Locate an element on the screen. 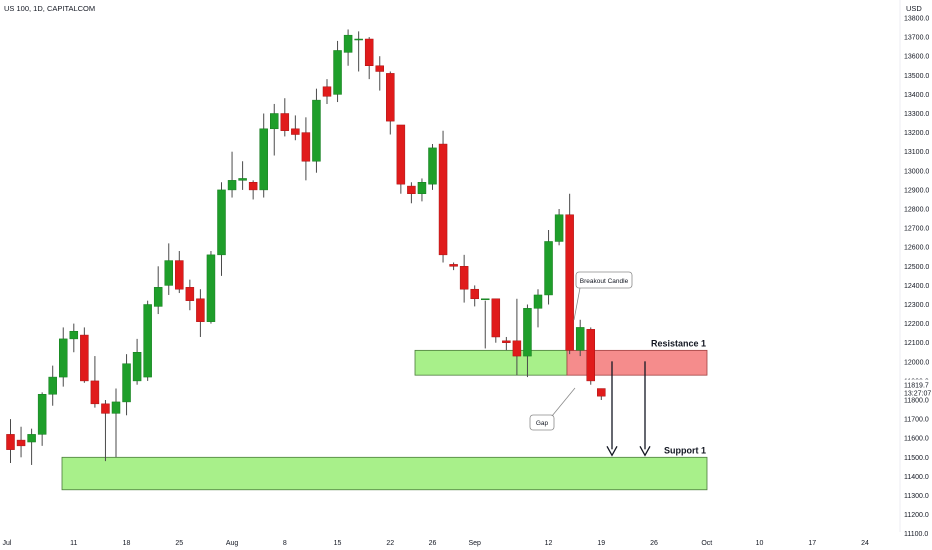  y-tick-label: 12600.0 is located at coordinates (916, 248).